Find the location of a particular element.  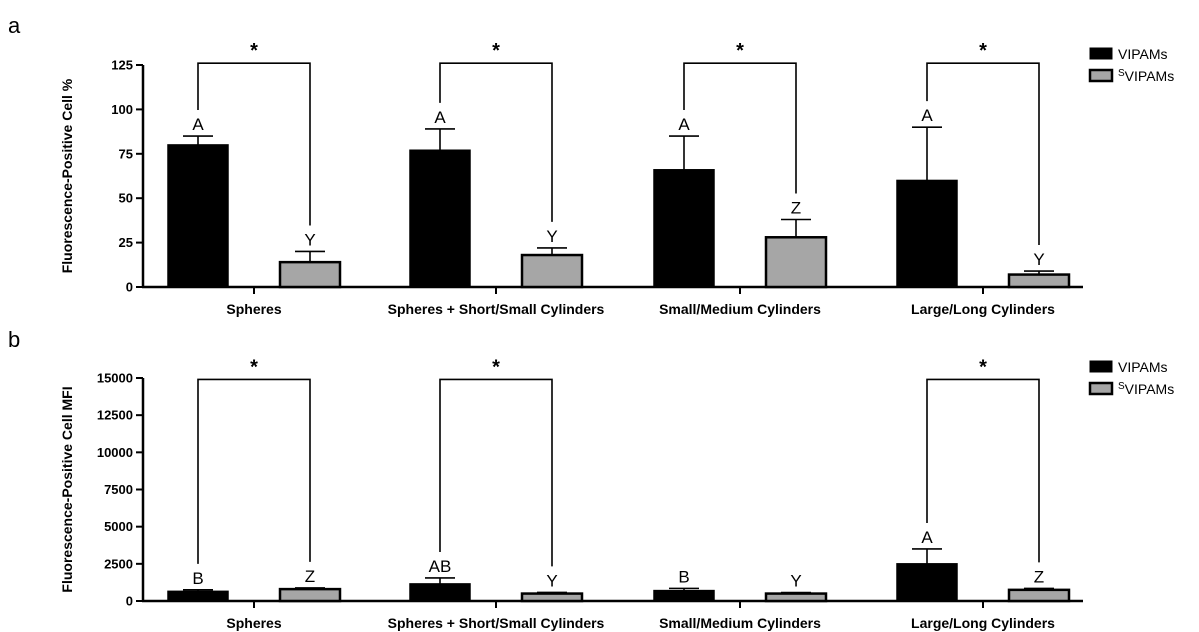

y-tick-label: 100 is located at coordinates (122, 109).